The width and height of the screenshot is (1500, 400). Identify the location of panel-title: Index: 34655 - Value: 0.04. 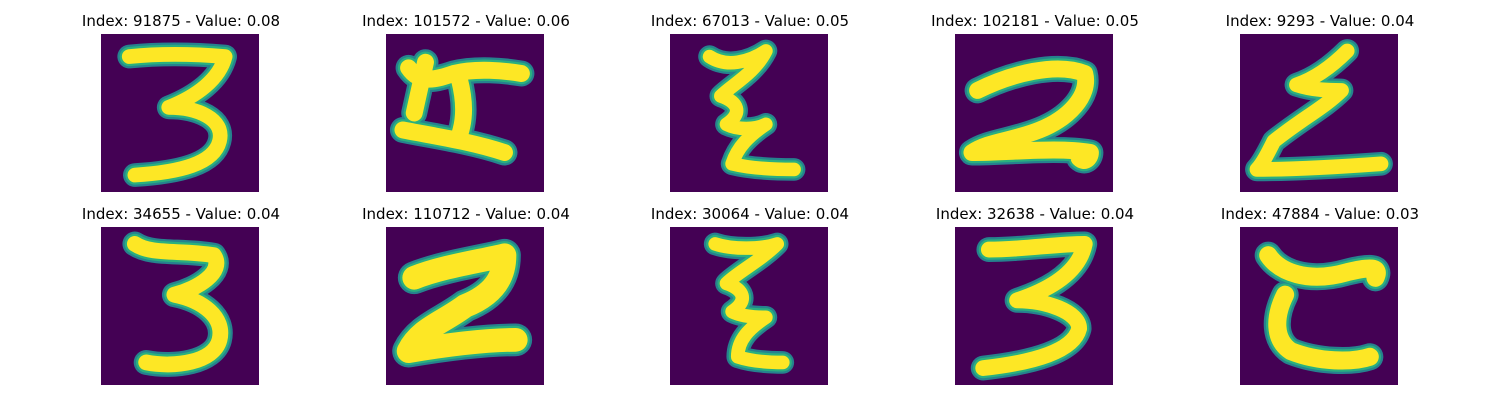
(181, 214).